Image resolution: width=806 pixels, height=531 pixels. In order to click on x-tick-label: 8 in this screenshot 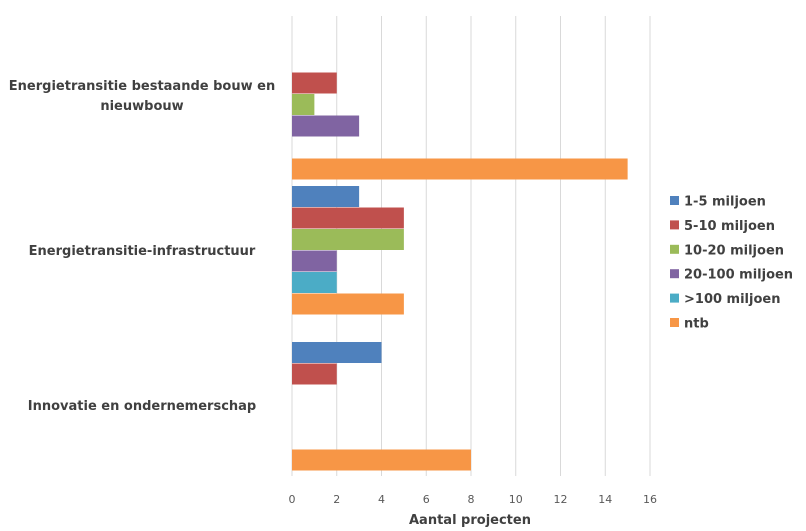, I will do `click(471, 499)`.